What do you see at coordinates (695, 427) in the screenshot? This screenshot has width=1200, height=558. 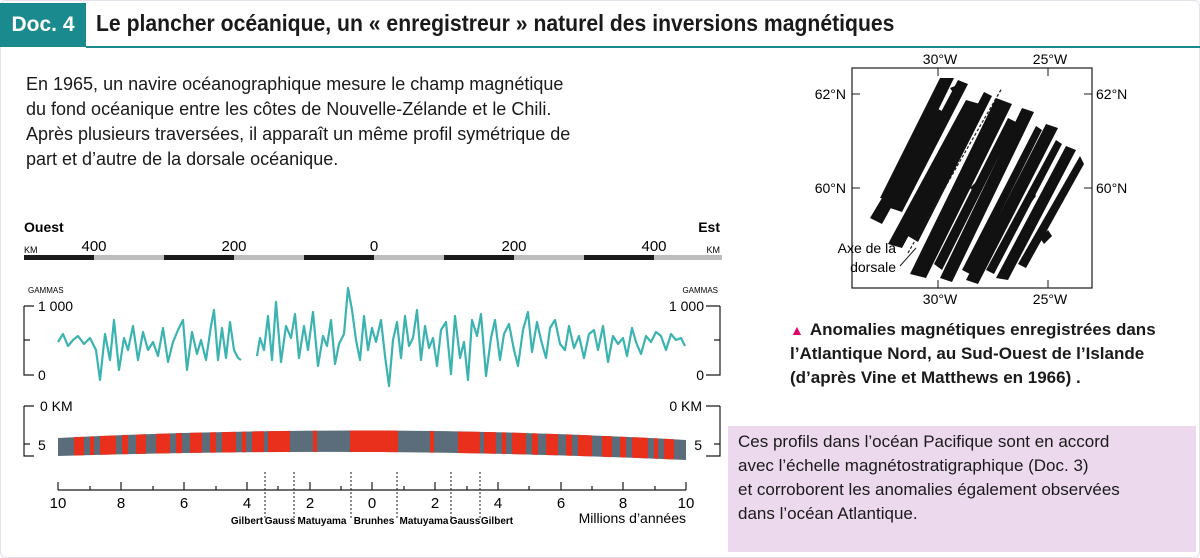 I see `depth-axis-right: 0 KM 5` at bounding box center [695, 427].